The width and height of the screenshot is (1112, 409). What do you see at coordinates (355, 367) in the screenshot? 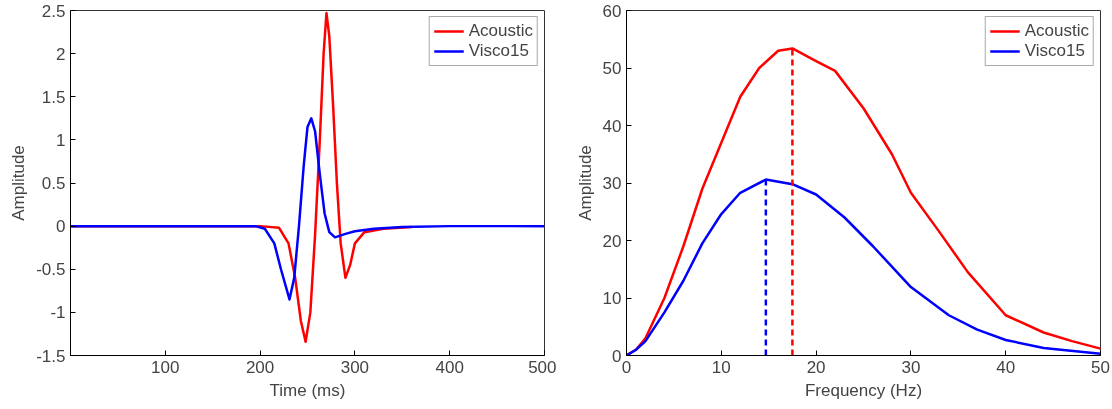
I see `x-tick-label: 300` at bounding box center [355, 367].